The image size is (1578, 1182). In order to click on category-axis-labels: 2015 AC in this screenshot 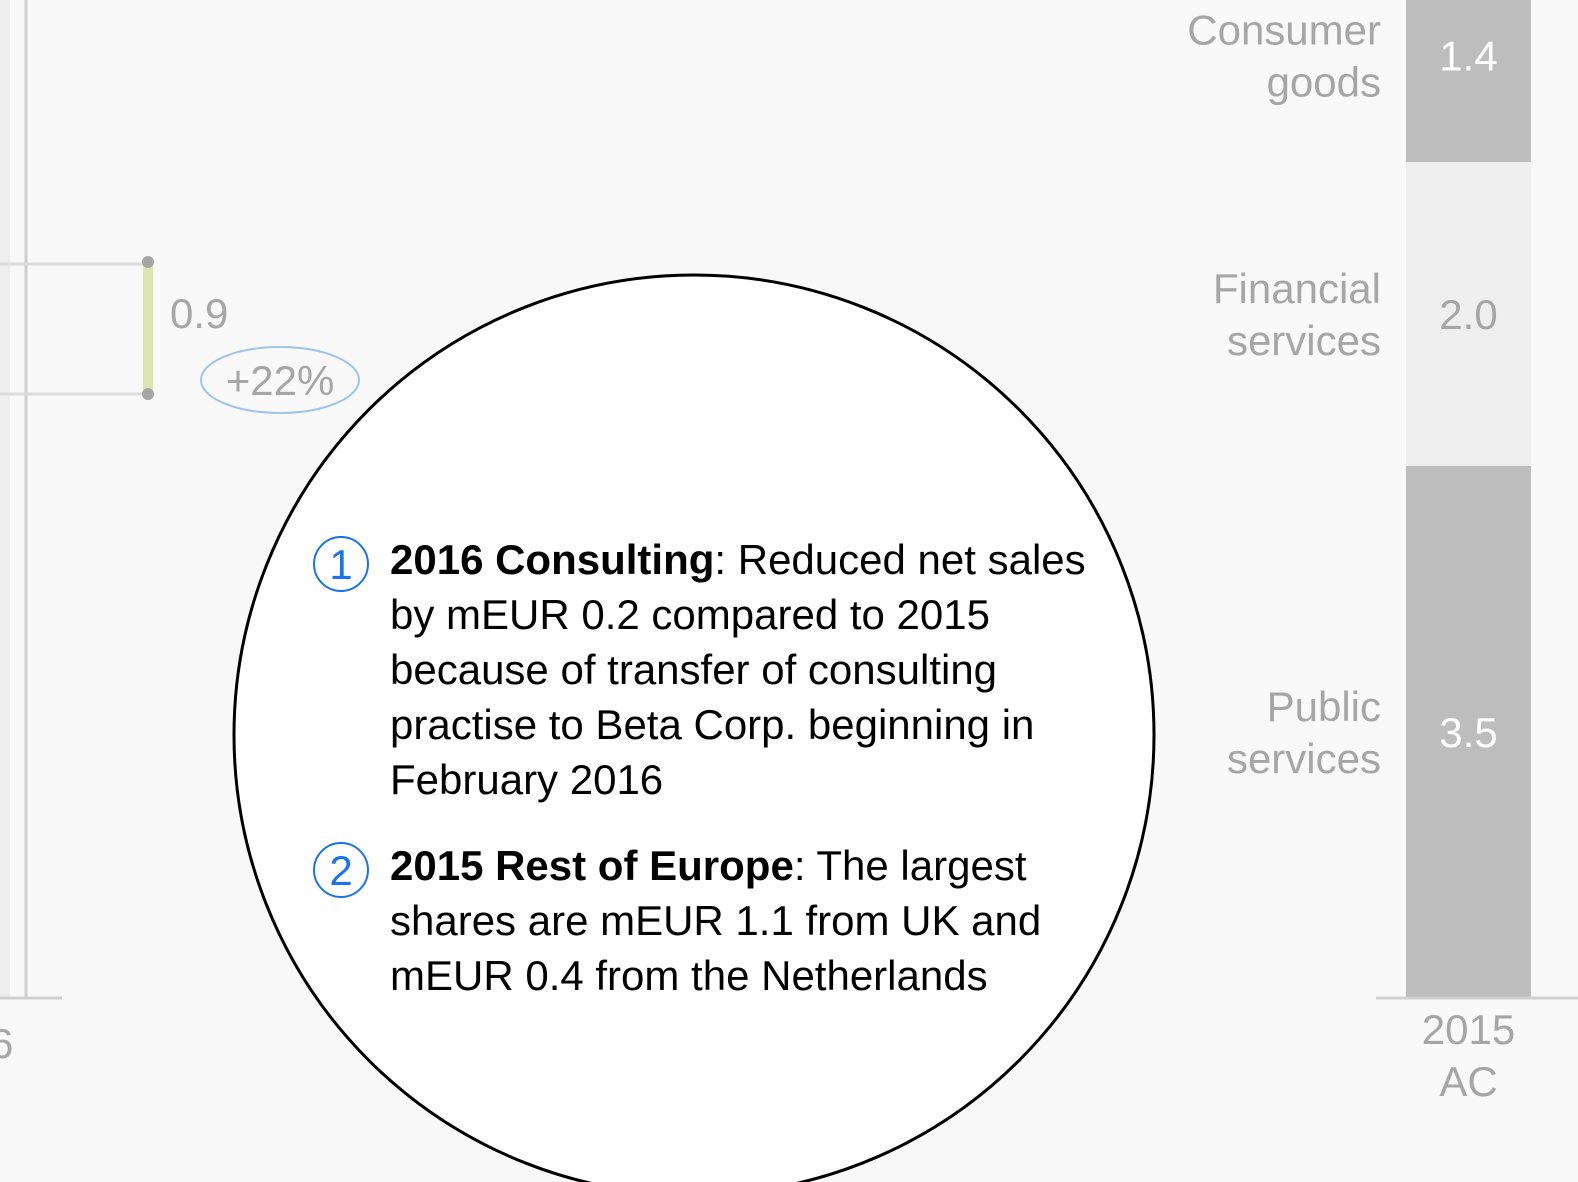, I will do `click(1468, 1055)`.